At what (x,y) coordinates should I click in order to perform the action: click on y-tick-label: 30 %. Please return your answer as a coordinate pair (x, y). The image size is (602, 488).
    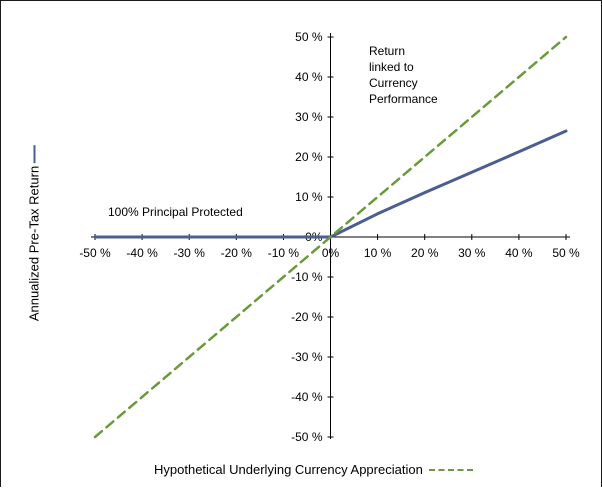
    Looking at the image, I should click on (309, 117).